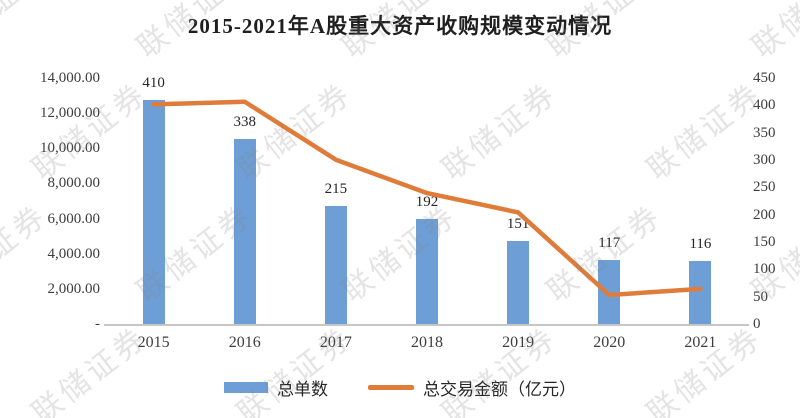 The image size is (800, 418). Describe the element at coordinates (764, 269) in the screenshot. I see `right-axis-tick: 100` at that location.